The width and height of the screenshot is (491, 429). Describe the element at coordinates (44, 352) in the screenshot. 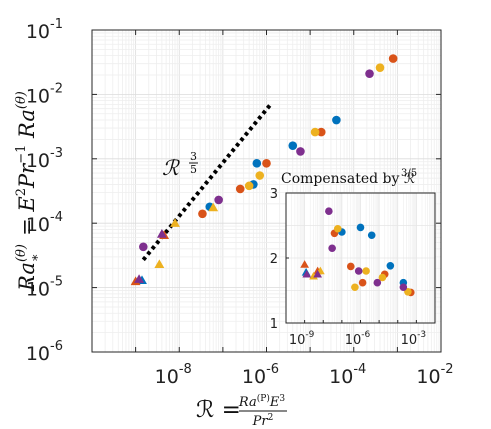

I see `y-tick-label: 10⁻⁶` at that location.